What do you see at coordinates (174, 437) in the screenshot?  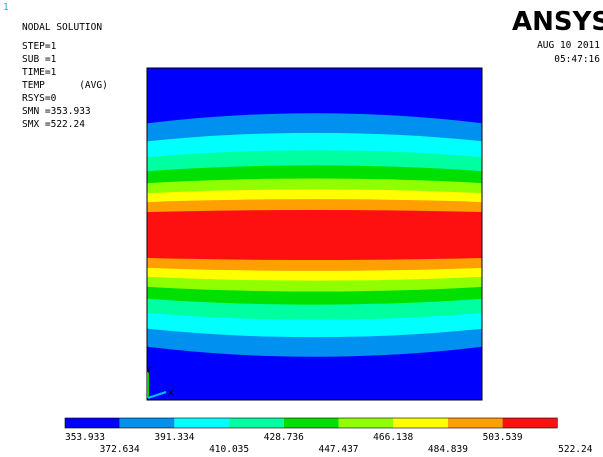 I see `legend-label: 391.334` at bounding box center [174, 437].